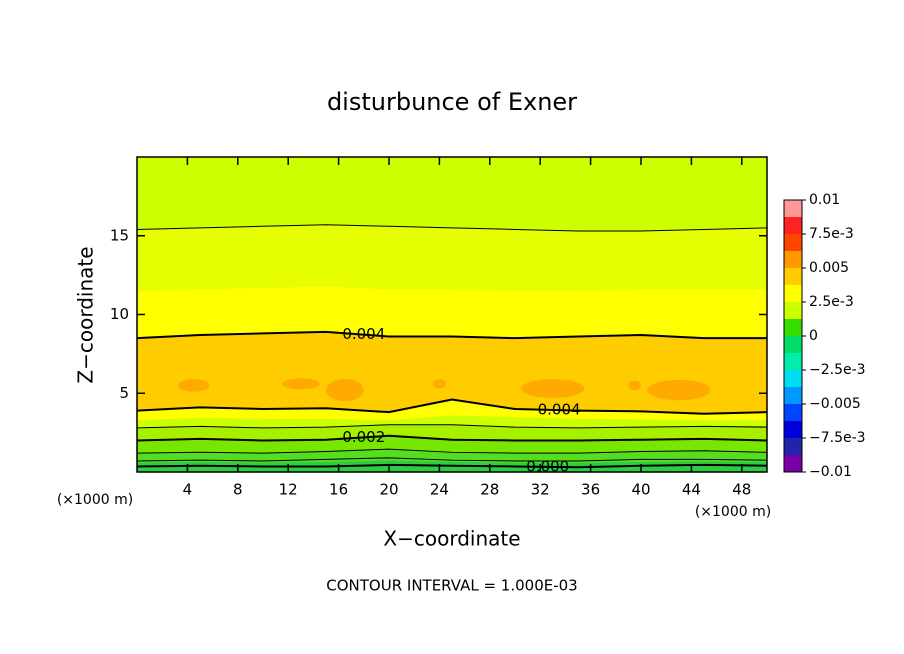  Describe the element at coordinates (831, 234) in the screenshot. I see `colorbar-tick-label: 7.5e-3` at that location.